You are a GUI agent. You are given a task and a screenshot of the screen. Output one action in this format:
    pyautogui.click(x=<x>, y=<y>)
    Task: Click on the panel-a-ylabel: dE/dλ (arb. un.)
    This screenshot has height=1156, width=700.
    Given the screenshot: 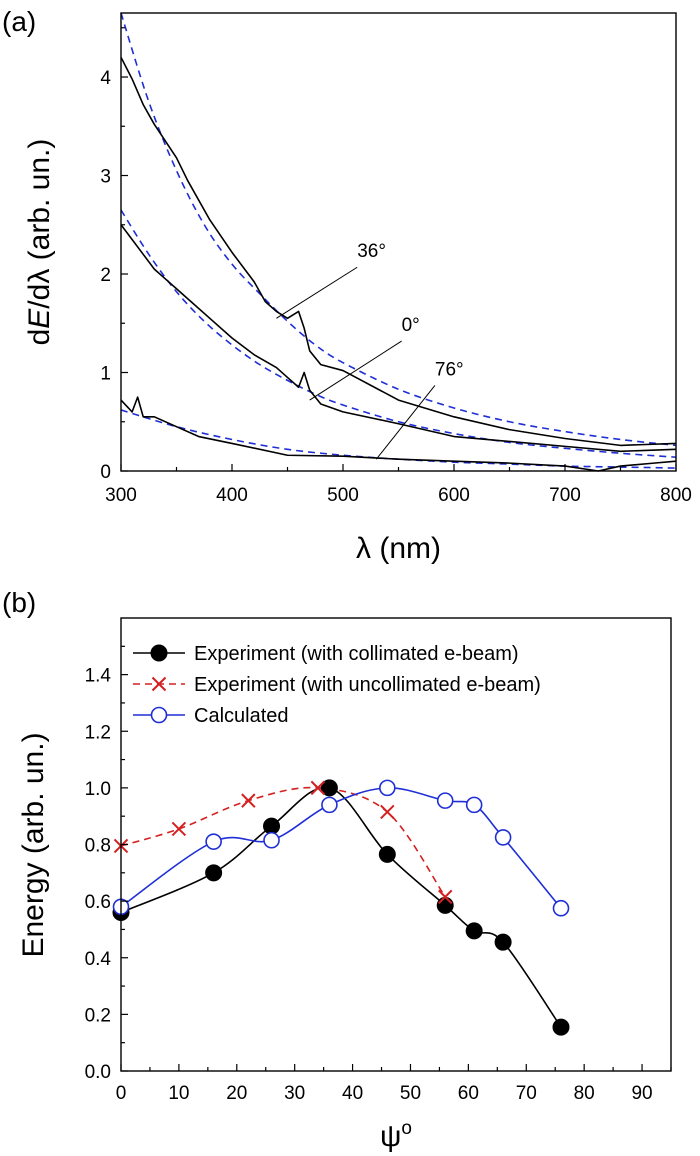 What is the action you would take?
    pyautogui.click(x=39, y=242)
    